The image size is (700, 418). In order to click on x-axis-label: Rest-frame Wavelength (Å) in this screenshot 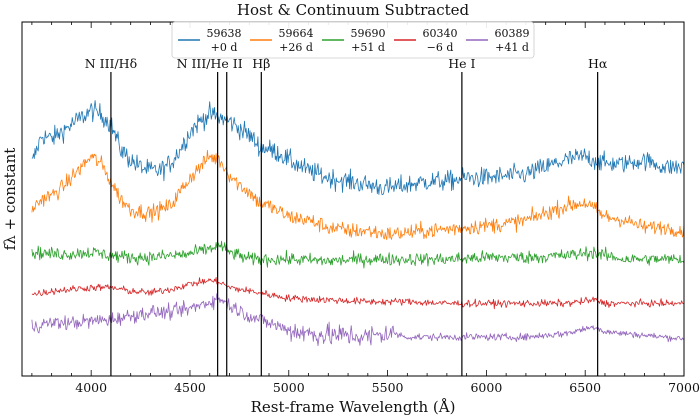, I will do `click(353, 407)`.